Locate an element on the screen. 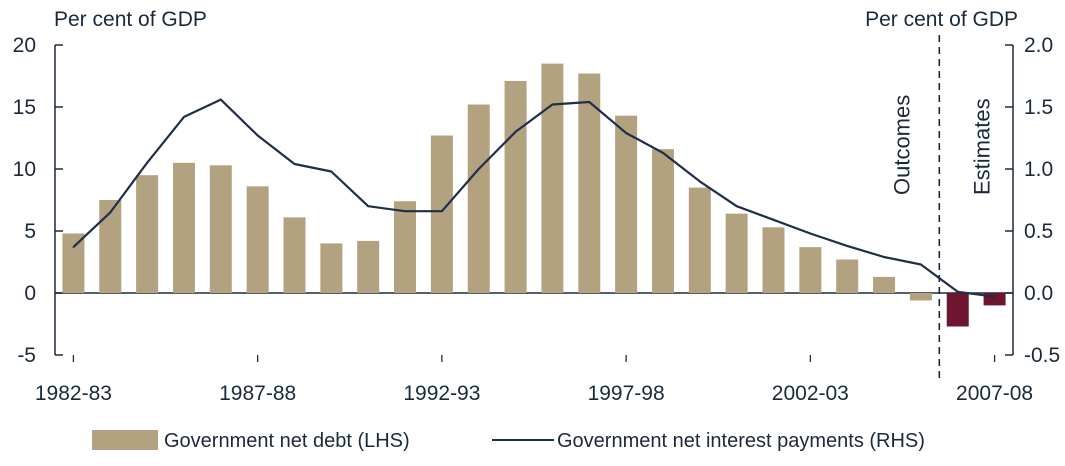 This screenshot has width=1065, height=466. left-tick-label: 15 is located at coordinates (24, 107).